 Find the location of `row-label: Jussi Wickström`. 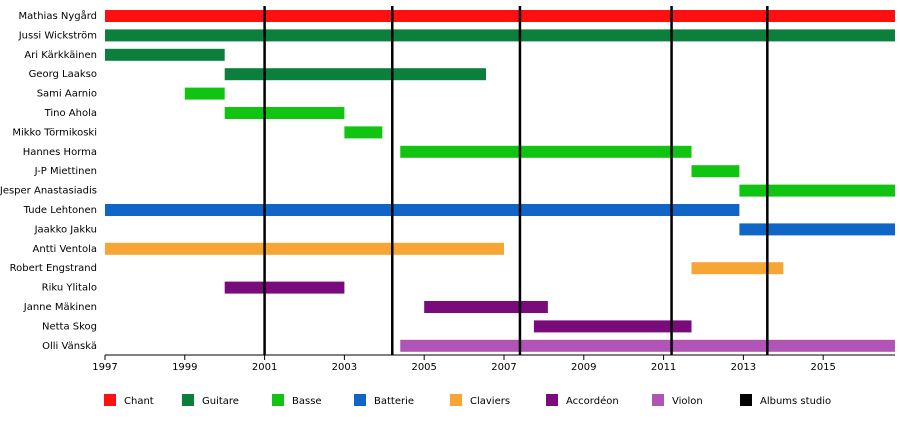

row-label: Jussi Wickström is located at coordinates (57, 35).